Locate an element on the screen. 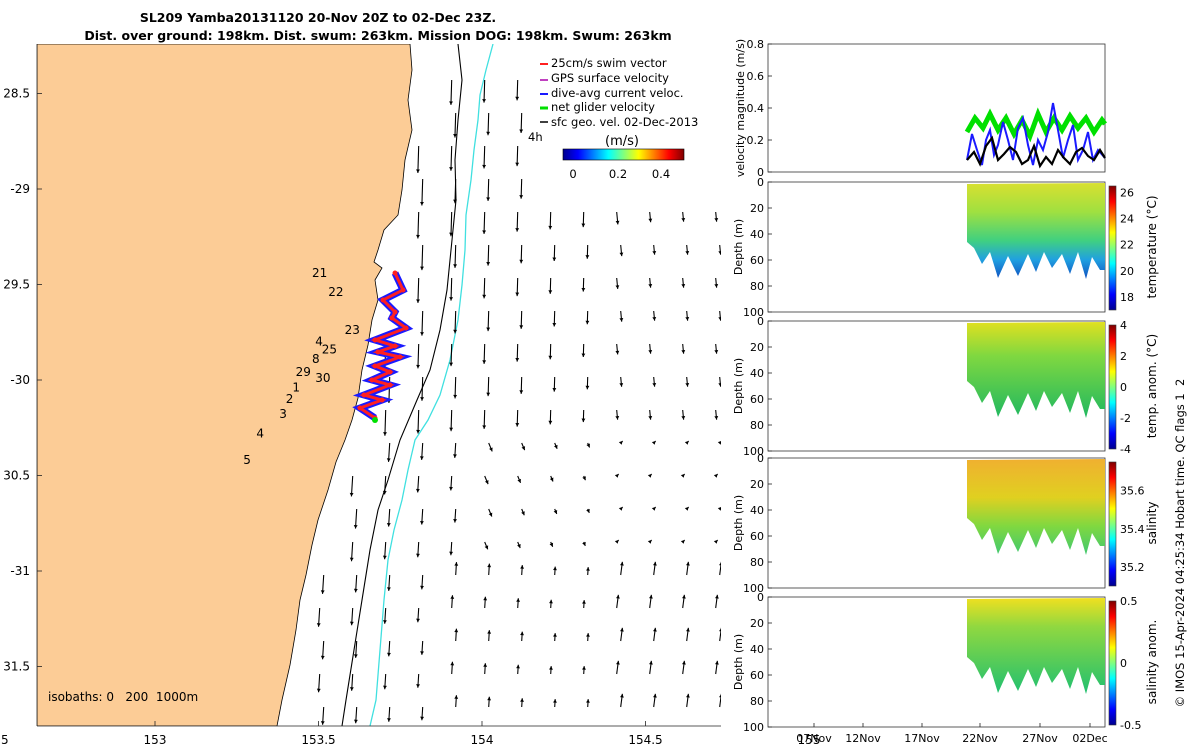 The height and width of the screenshot is (750, 1200). section-y-tick-label: 0 is located at coordinates (760, 597).